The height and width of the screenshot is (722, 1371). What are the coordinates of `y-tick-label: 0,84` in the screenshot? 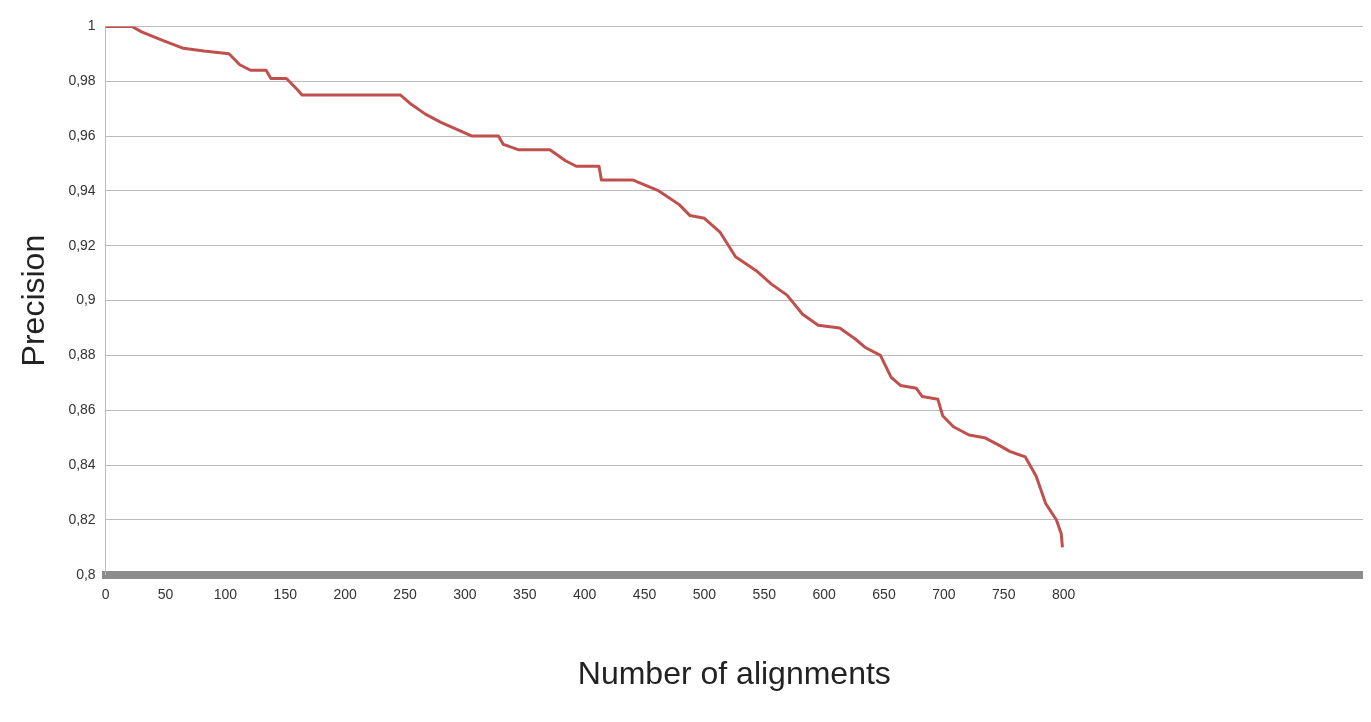 It's located at (82, 463).